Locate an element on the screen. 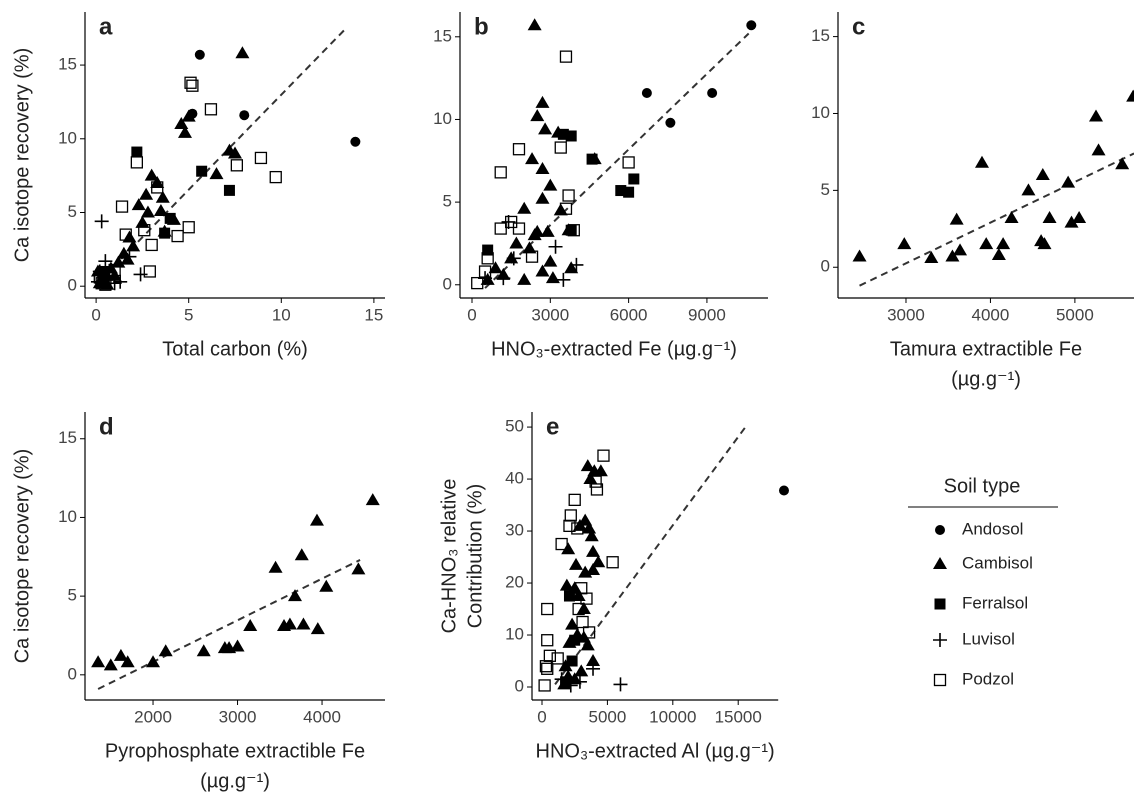 The height and width of the screenshot is (797, 1134). x-axis-label: Tamura extractible Fe is located at coordinates (986, 349).